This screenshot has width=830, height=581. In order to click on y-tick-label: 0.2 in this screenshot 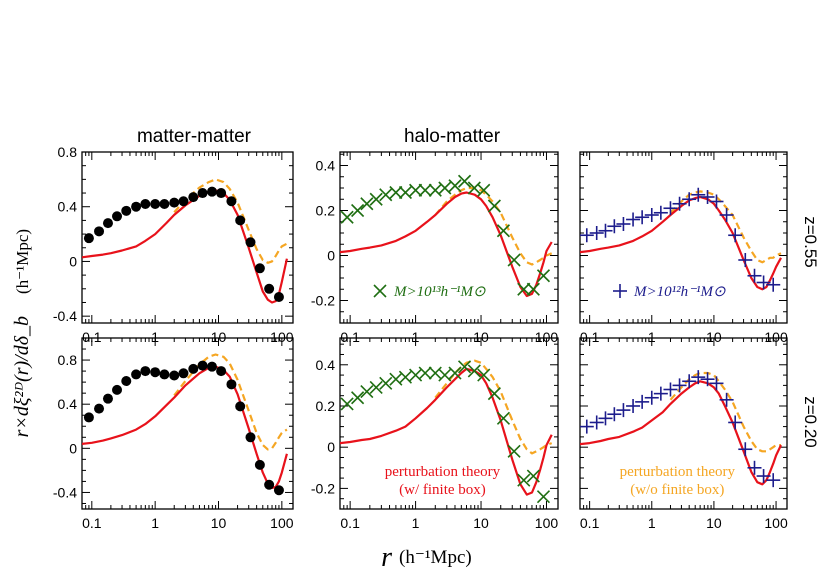, I will do `click(326, 211)`.